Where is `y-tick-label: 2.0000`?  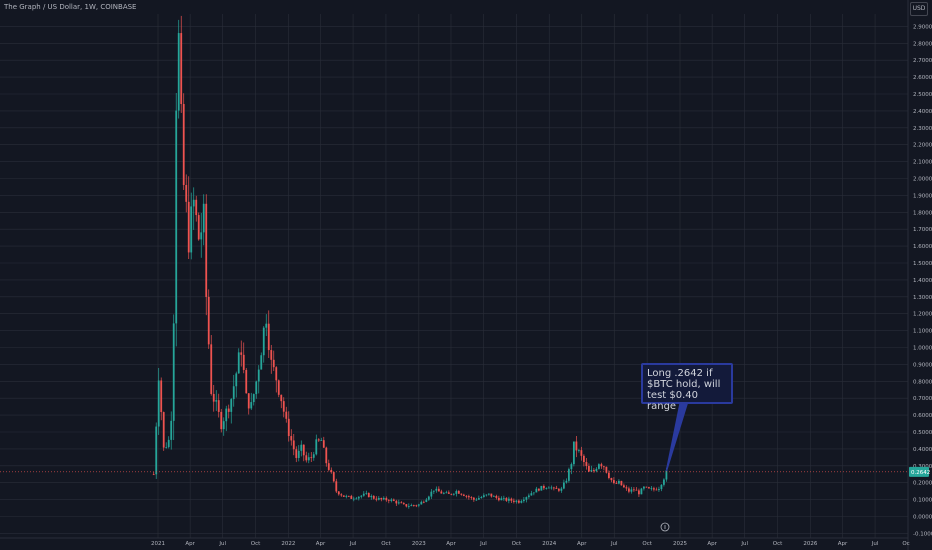
y-tick-label: 2.0000 is located at coordinates (922, 180).